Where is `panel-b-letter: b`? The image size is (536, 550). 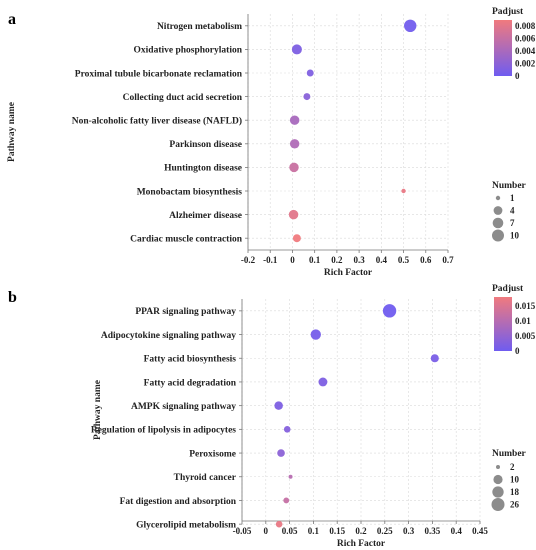 panel-b-letter: b is located at coordinates (12, 297).